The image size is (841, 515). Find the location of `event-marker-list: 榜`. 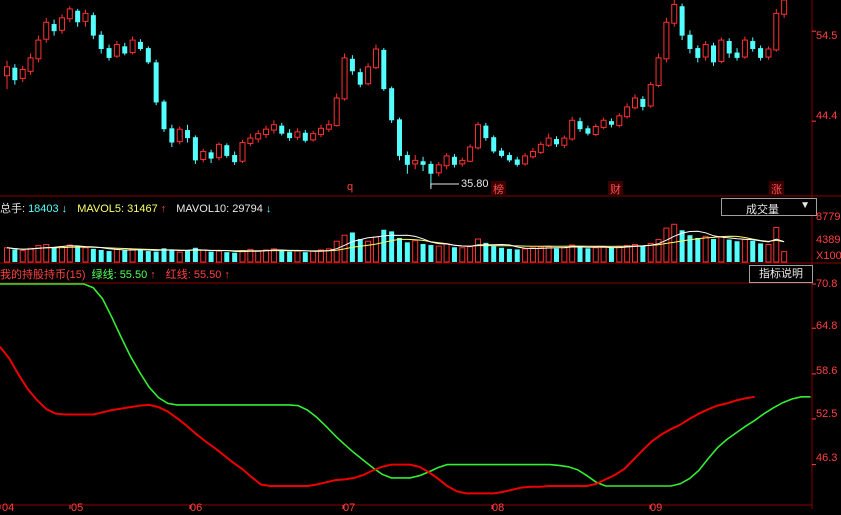

event-marker-list: 榜 is located at coordinates (498, 189).